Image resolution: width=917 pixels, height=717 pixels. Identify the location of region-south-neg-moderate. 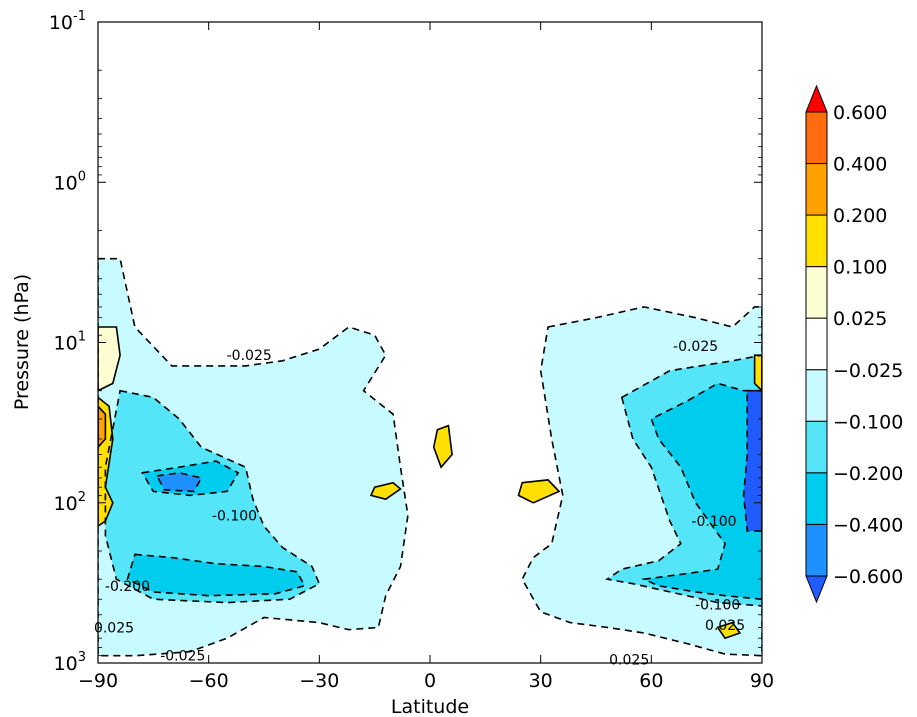
(216, 575).